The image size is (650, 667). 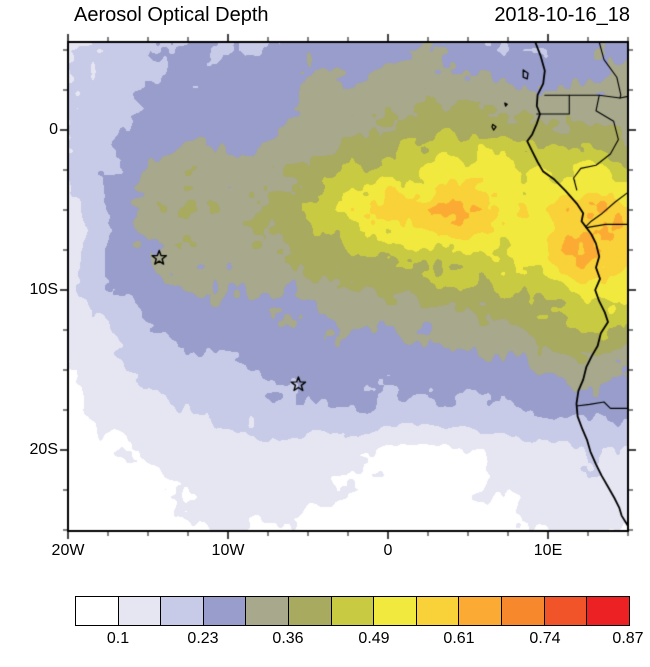 I want to click on x-tick-10w: 10W, so click(x=228, y=550).